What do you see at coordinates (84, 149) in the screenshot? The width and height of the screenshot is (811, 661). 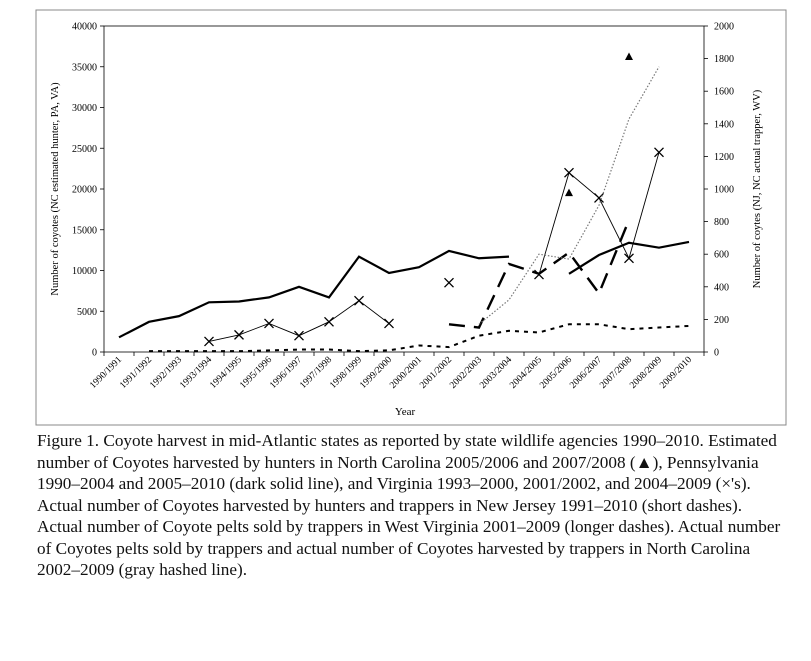 I see `y-tick-label: 25000` at bounding box center [84, 149].